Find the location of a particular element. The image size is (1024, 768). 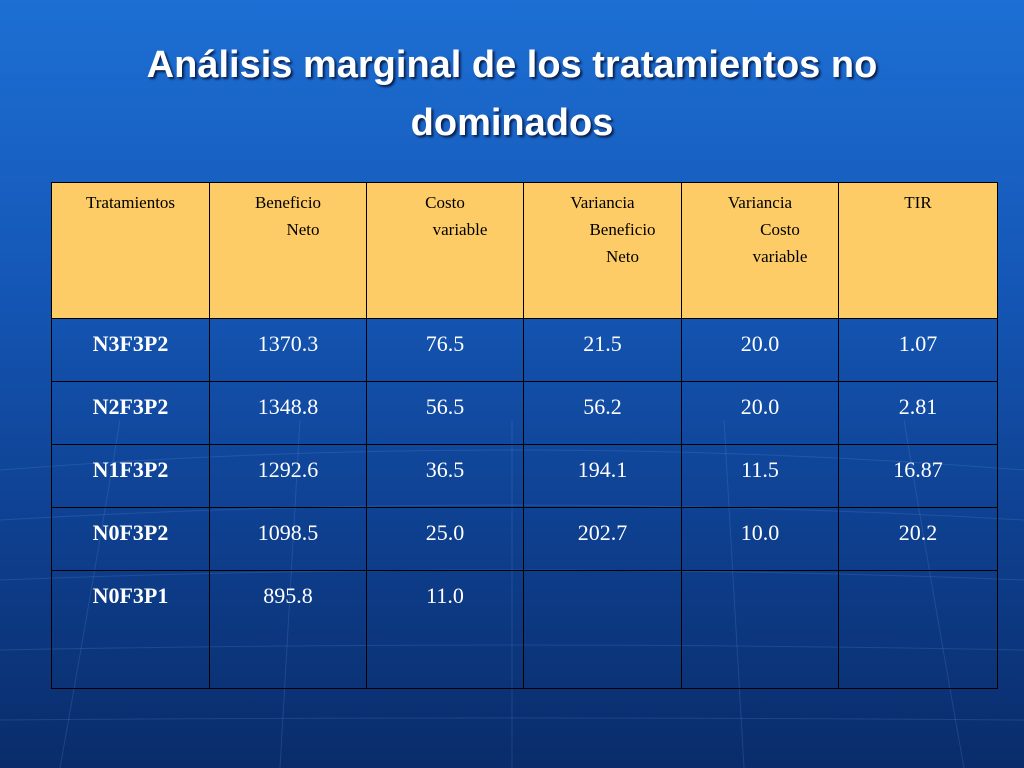

cell-tir: 2.81 is located at coordinates (918, 413).